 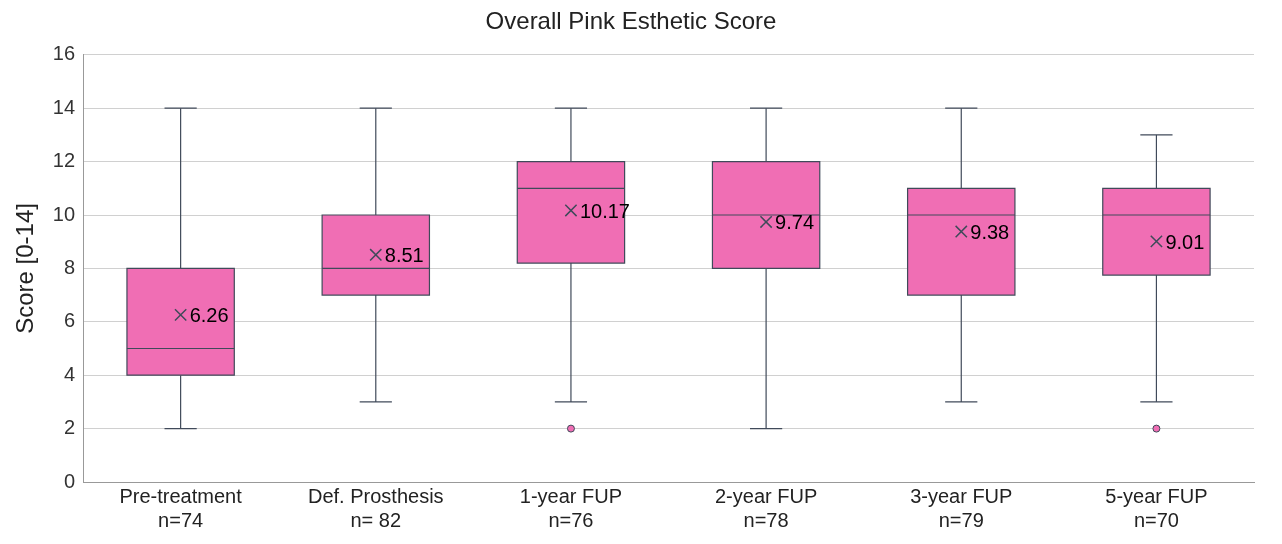 What do you see at coordinates (64, 160) in the screenshot?
I see `y-tick-label: 12` at bounding box center [64, 160].